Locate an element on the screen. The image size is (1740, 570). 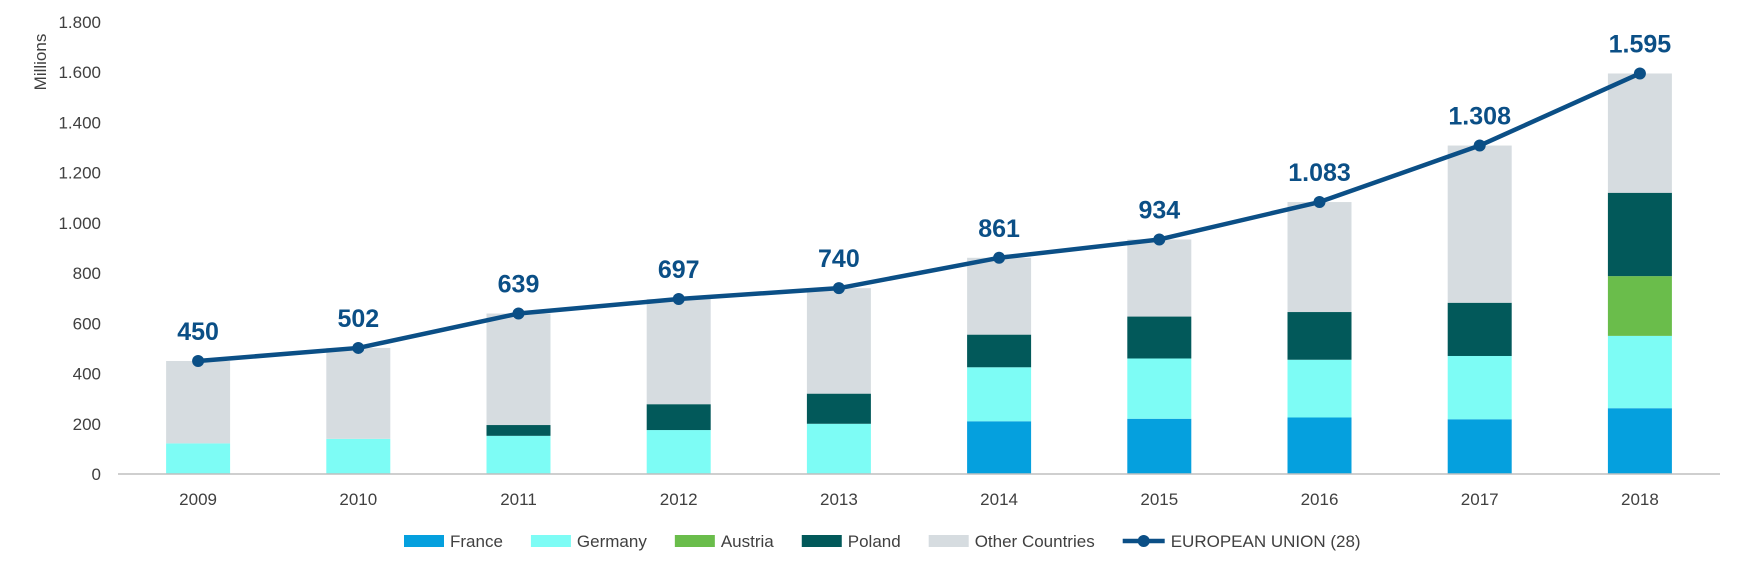
bar-poland-2017 is located at coordinates (1479, 329).